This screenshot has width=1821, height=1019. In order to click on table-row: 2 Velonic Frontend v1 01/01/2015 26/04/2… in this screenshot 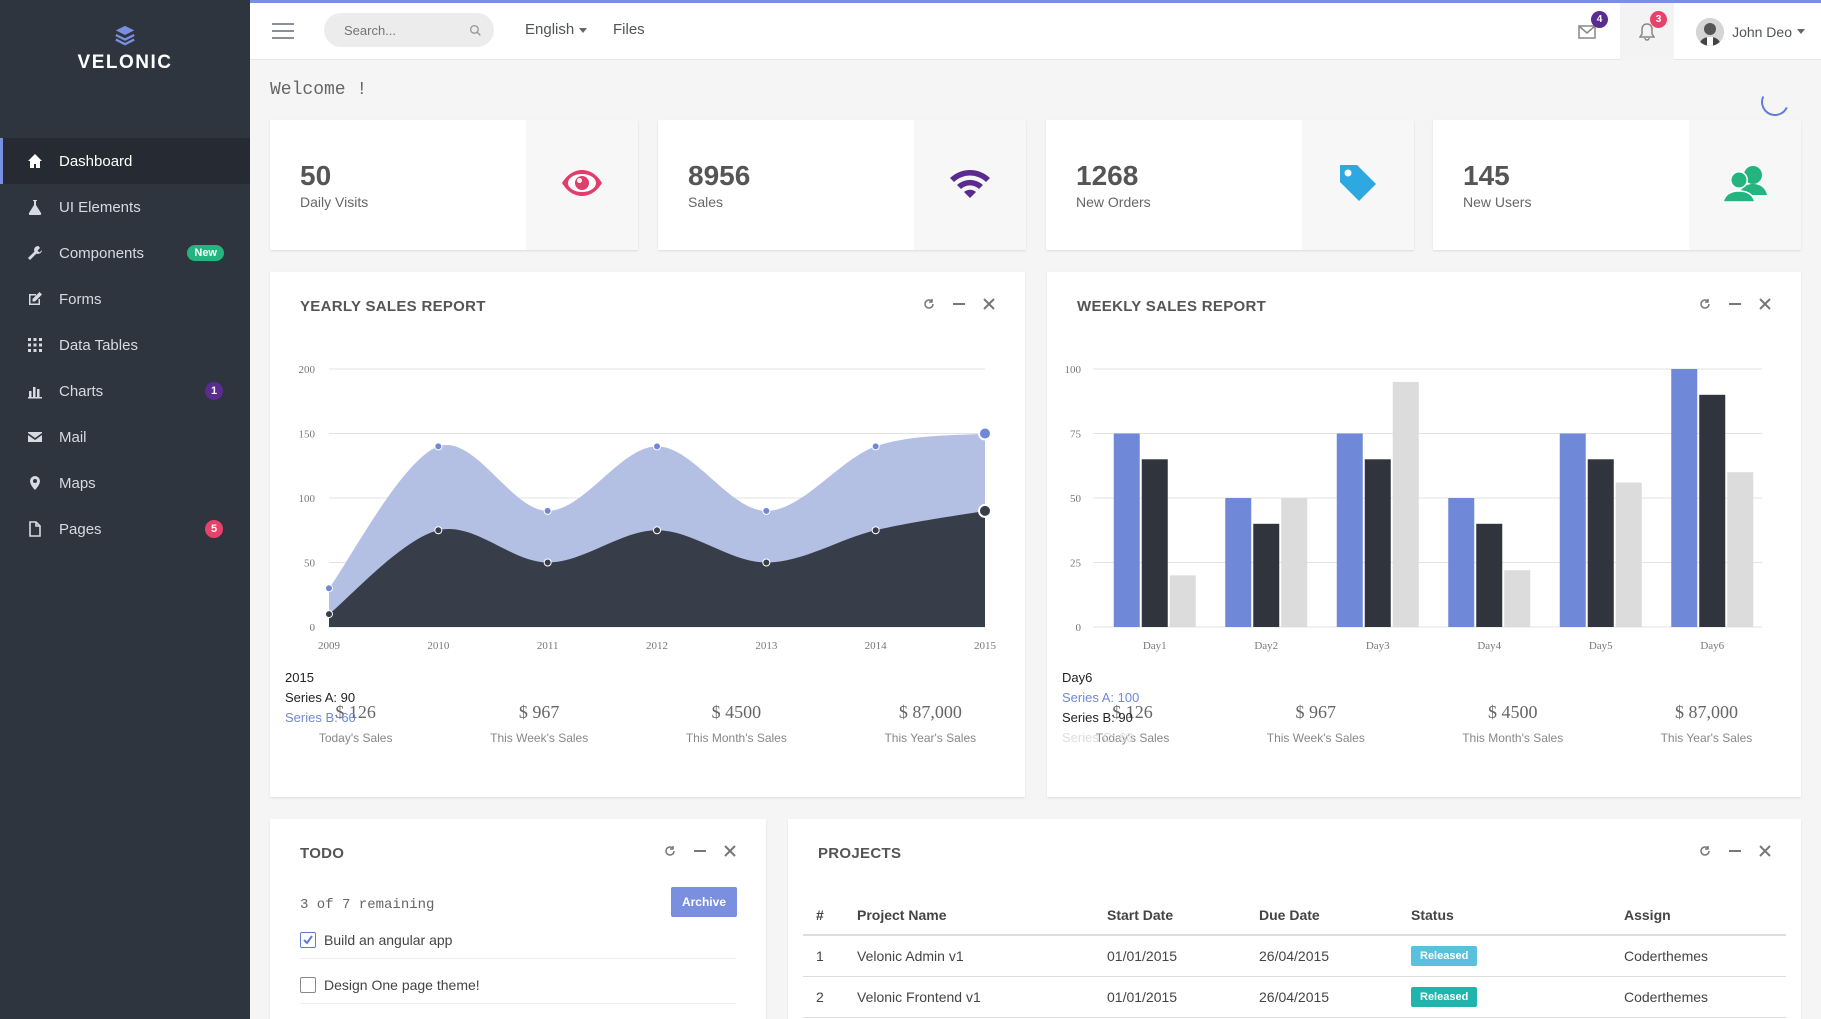, I will do `click(1294, 997)`.